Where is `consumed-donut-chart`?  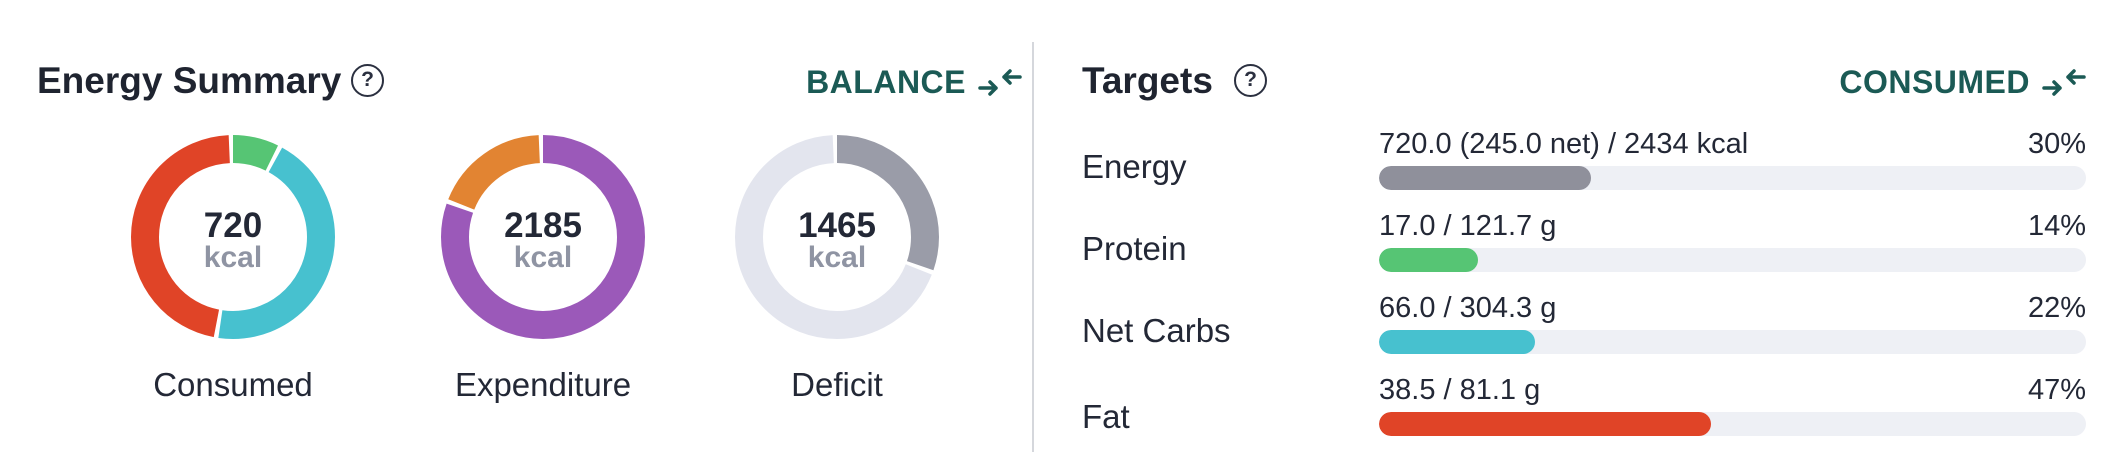
consumed-donut-chart is located at coordinates (233, 237).